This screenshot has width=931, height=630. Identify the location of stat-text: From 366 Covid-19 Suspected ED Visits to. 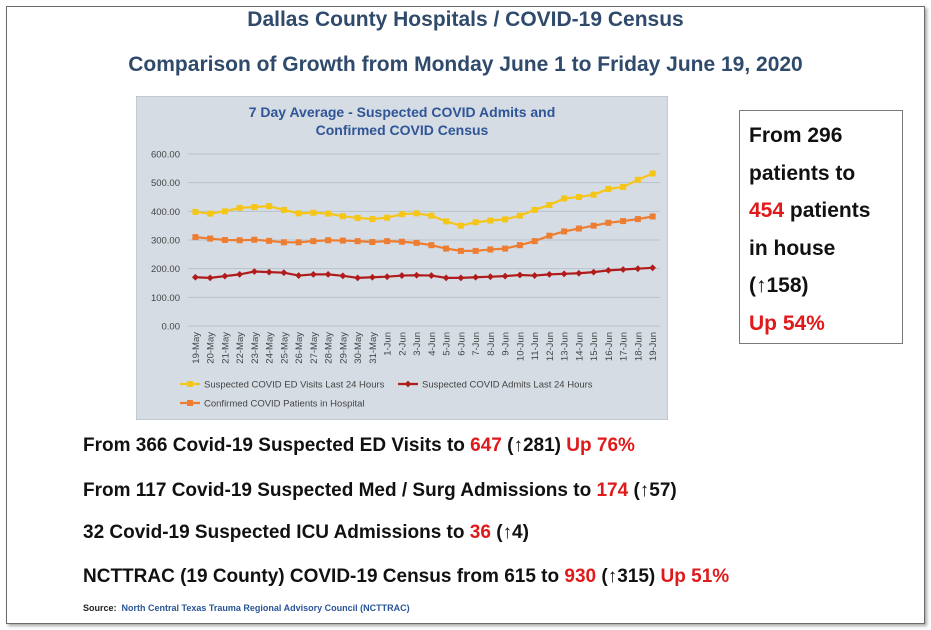
(277, 445).